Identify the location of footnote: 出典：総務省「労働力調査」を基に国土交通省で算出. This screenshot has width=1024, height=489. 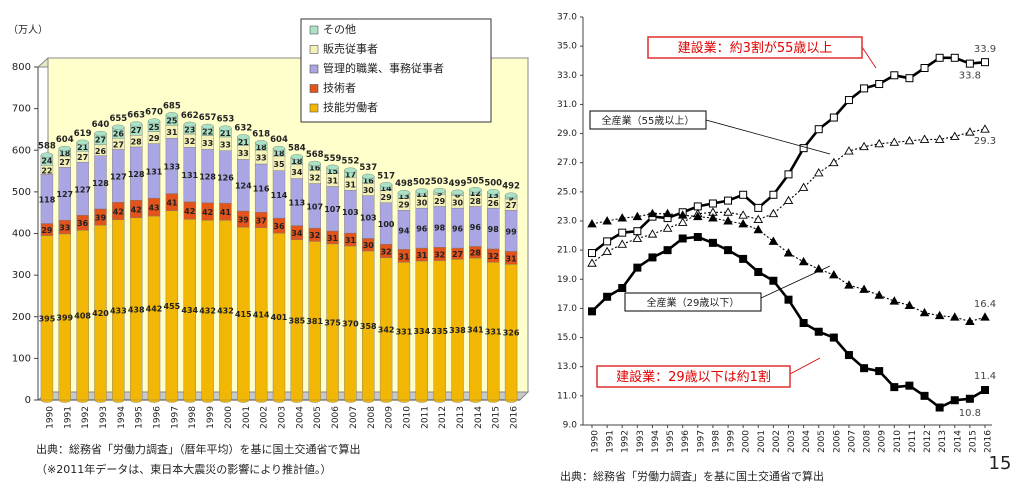
(692, 476).